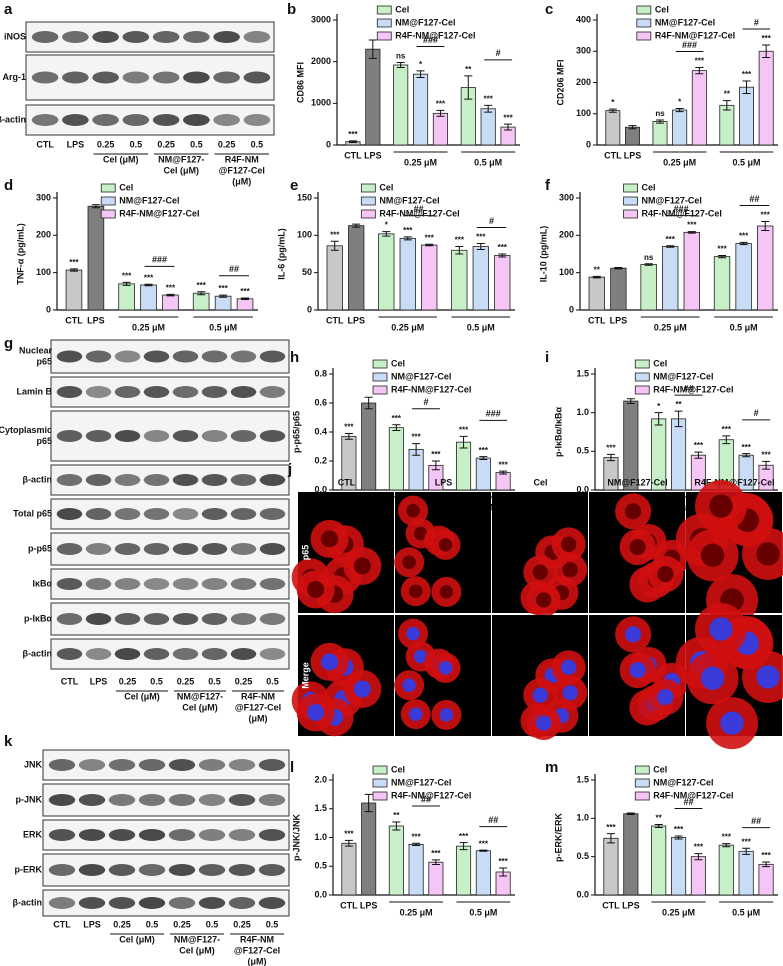  Describe the element at coordinates (62, 924) in the screenshot. I see `lane-label: CTL` at that location.